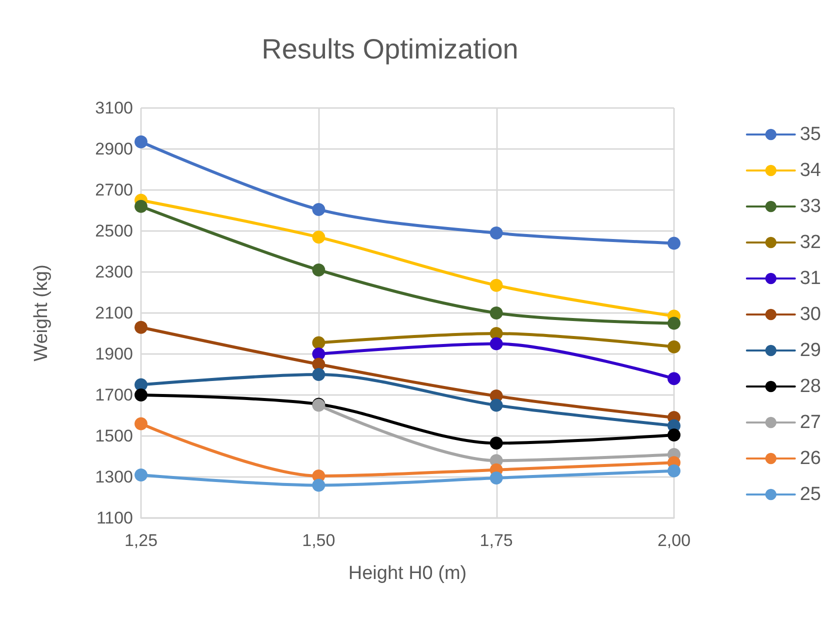 Image resolution: width=836 pixels, height=629 pixels. I want to click on x-tick-label: 1,75, so click(496, 540).